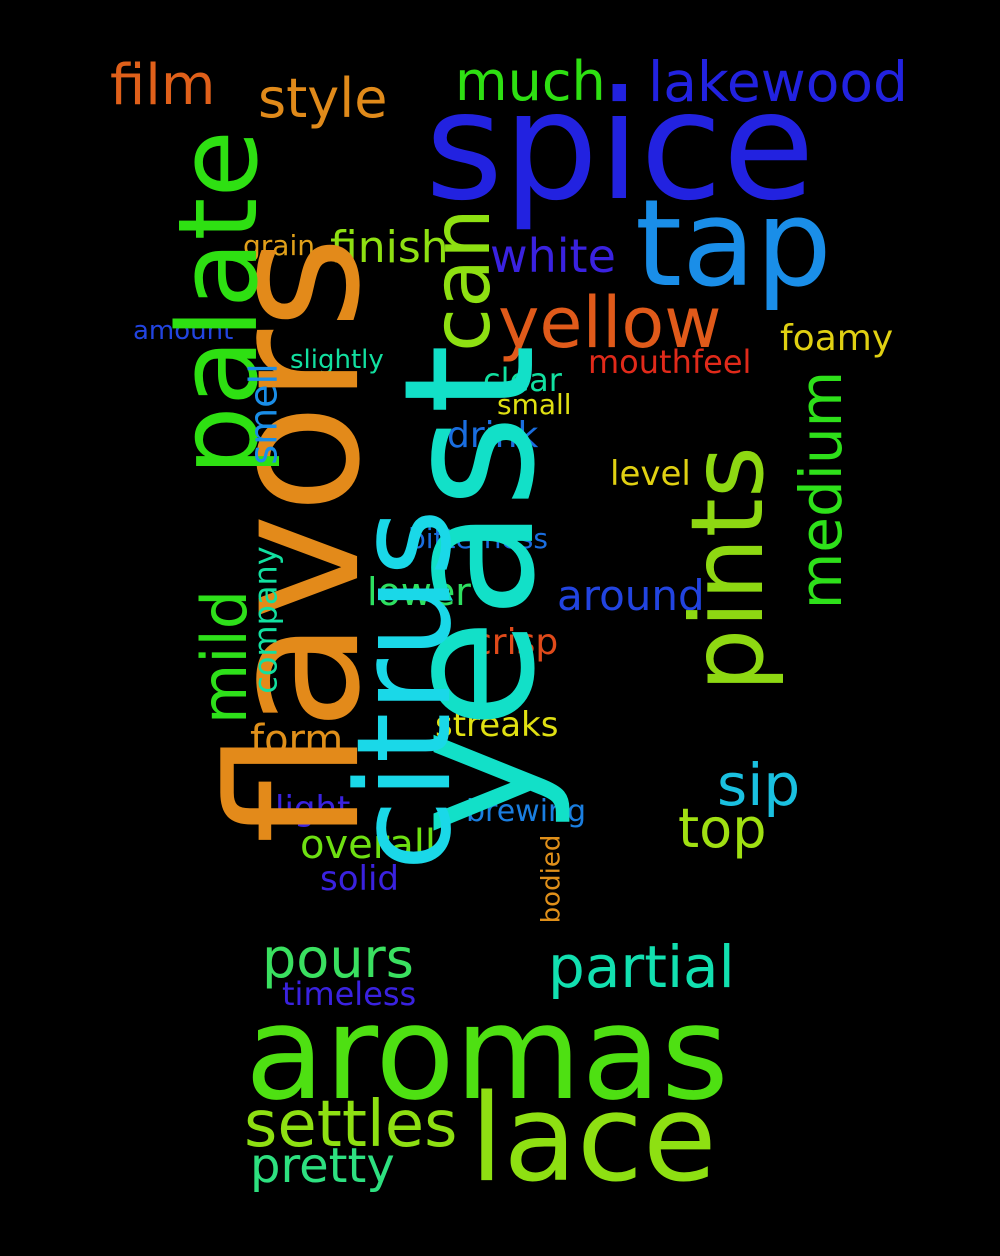 This screenshot has height=1256, width=1000. I want to click on word-bodied: bodied, so click(551, 879).